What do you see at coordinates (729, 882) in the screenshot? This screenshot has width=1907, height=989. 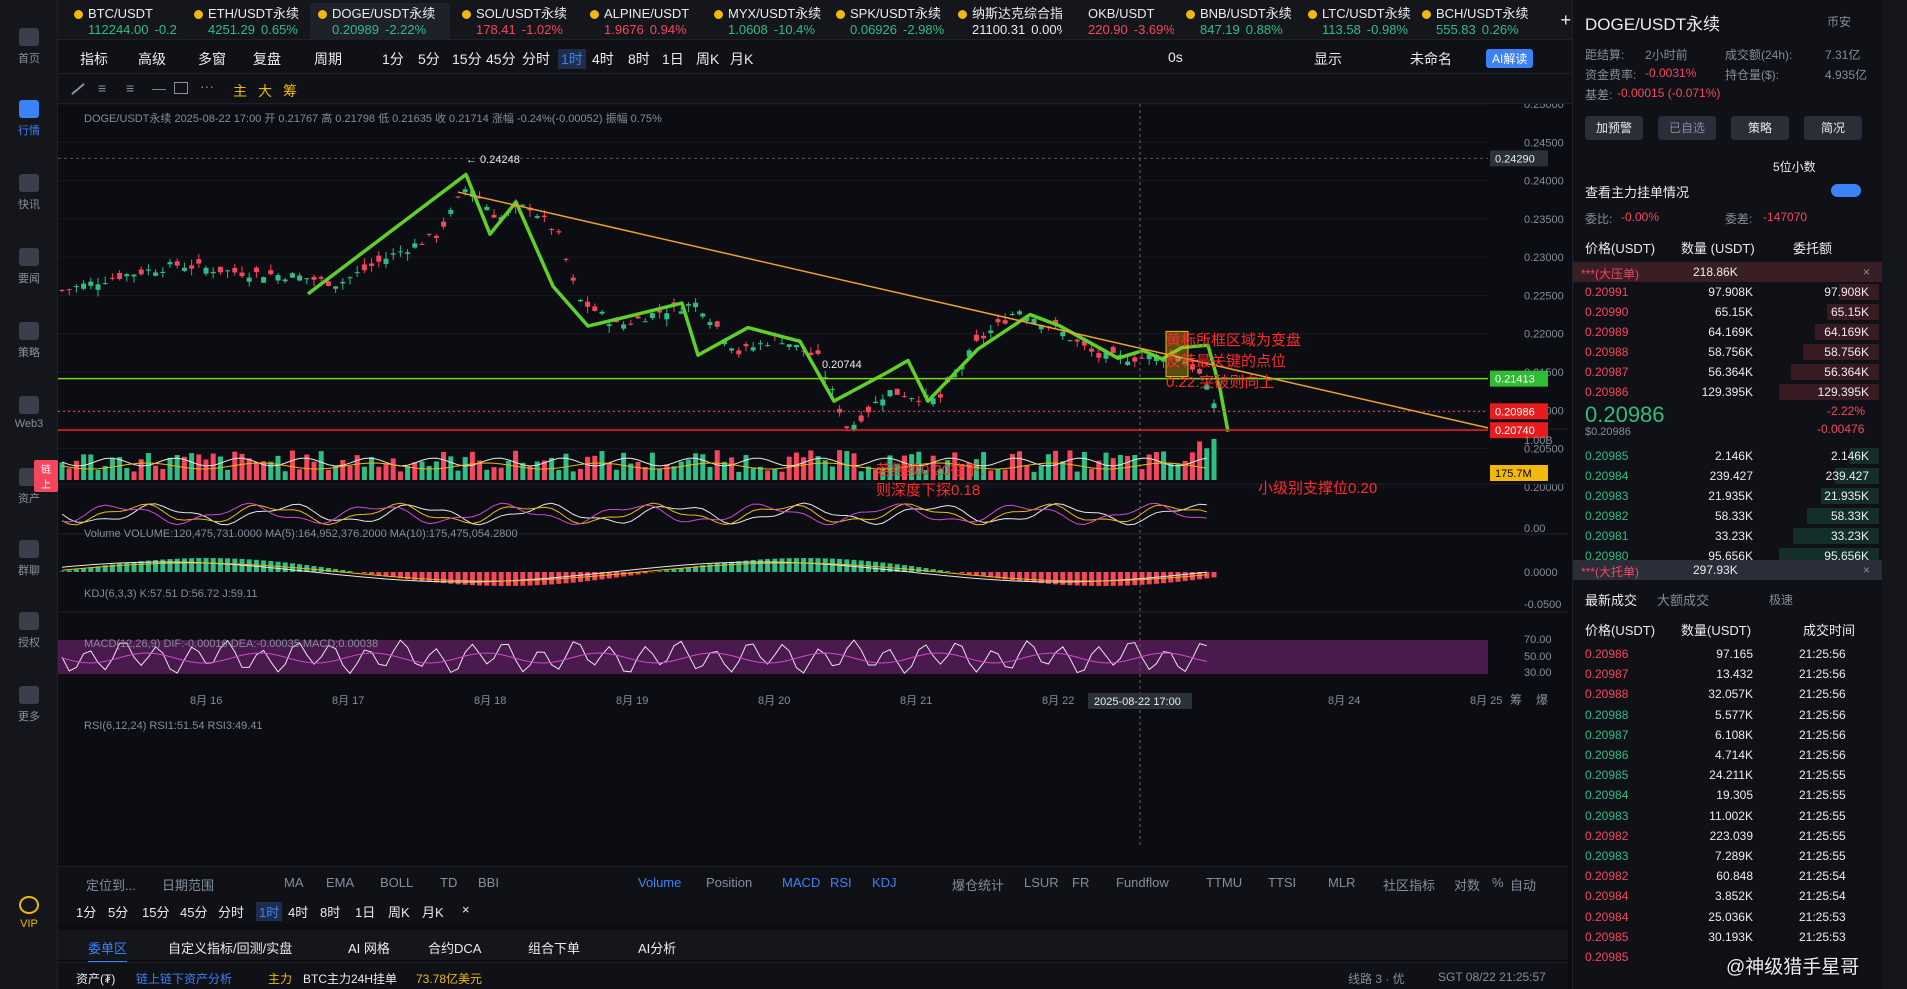 I see `indicator-tab-8: Position` at bounding box center [729, 882].